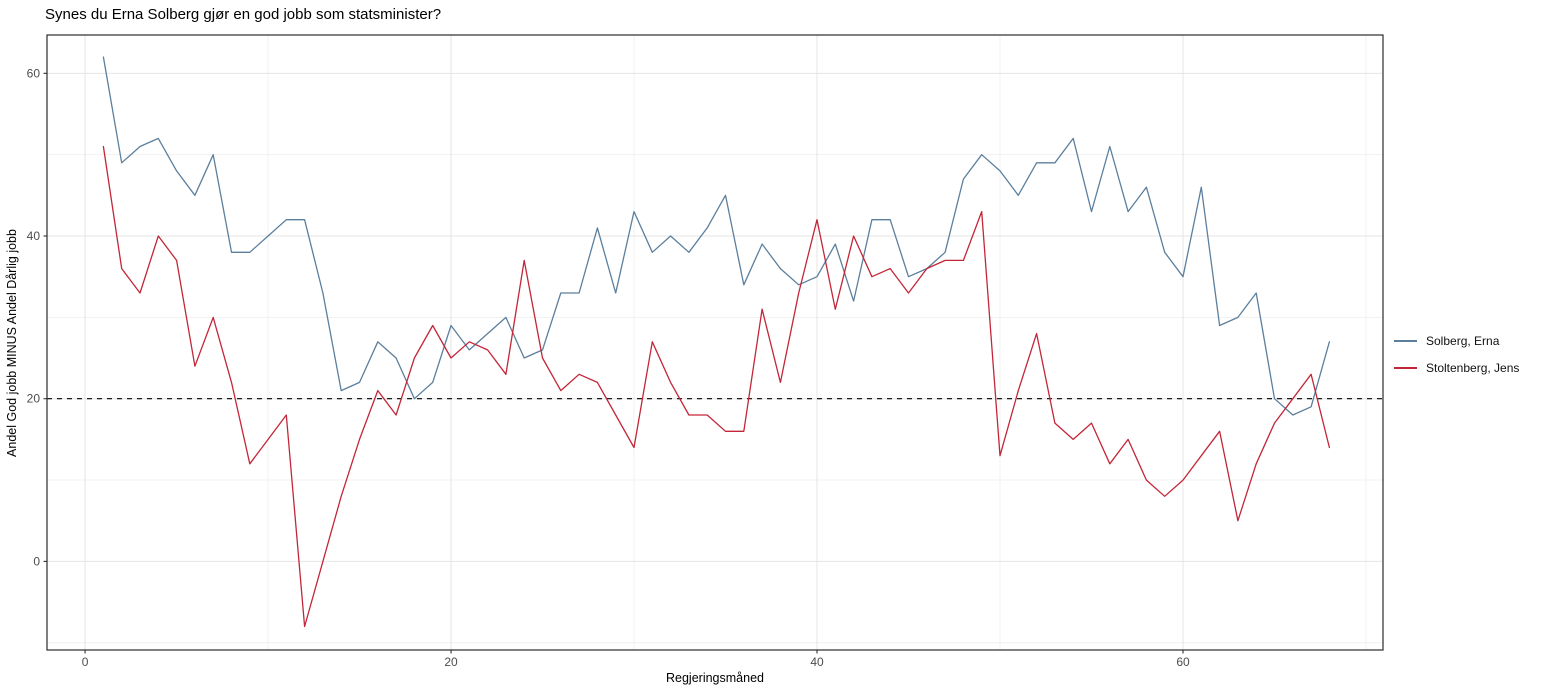 The width and height of the screenshot is (1550, 700). I want to click on legend-swatch-stoltenberg, so click(1405, 368).